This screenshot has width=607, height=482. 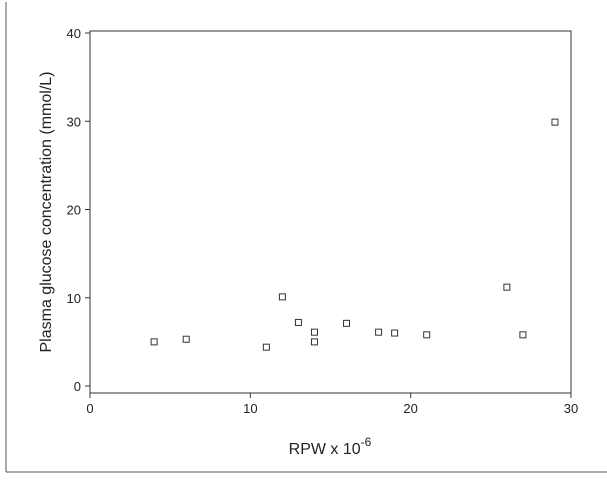 I want to click on x-axis-label: RPW x 10-6, so click(x=330, y=446).